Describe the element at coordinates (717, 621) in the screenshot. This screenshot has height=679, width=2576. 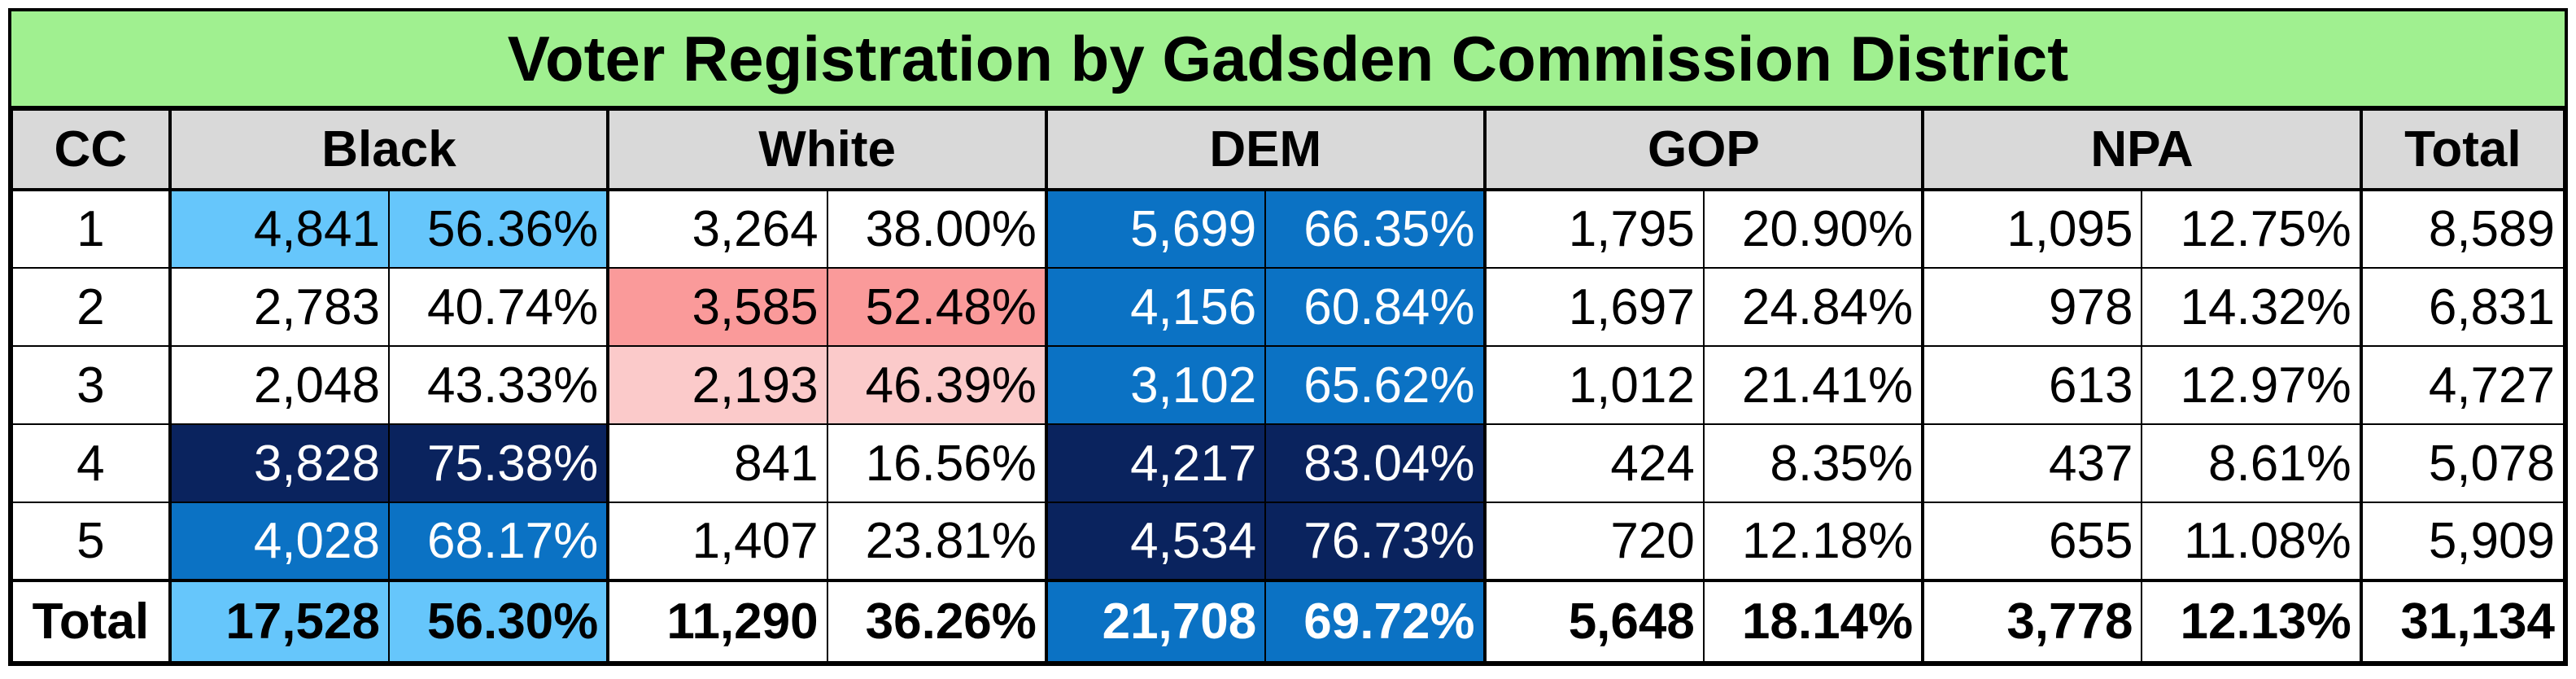
I see `white-total-count-cell: 11,290` at that location.